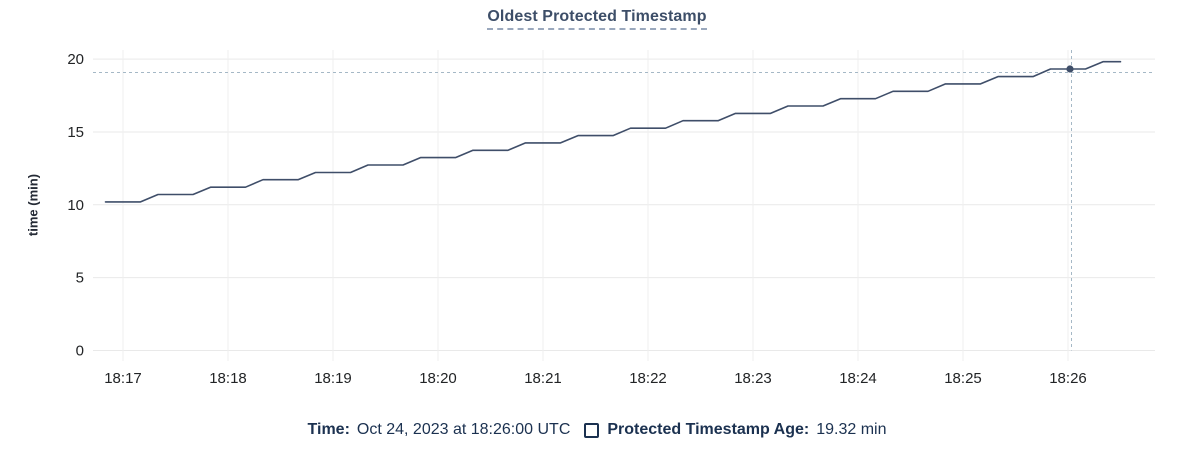 The width and height of the screenshot is (1194, 466). What do you see at coordinates (851, 429) in the screenshot?
I see `series-value: 19.32 min` at bounding box center [851, 429].